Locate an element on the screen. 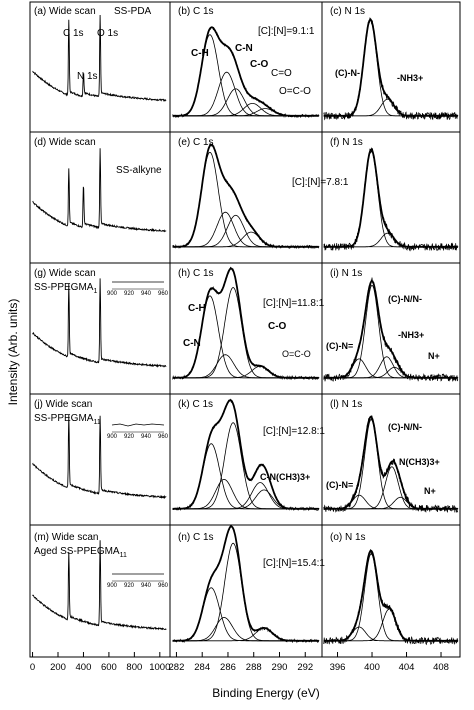 Image resolution: width=474 pixels, height=710 pixels. plot-j is located at coordinates (99, 457).